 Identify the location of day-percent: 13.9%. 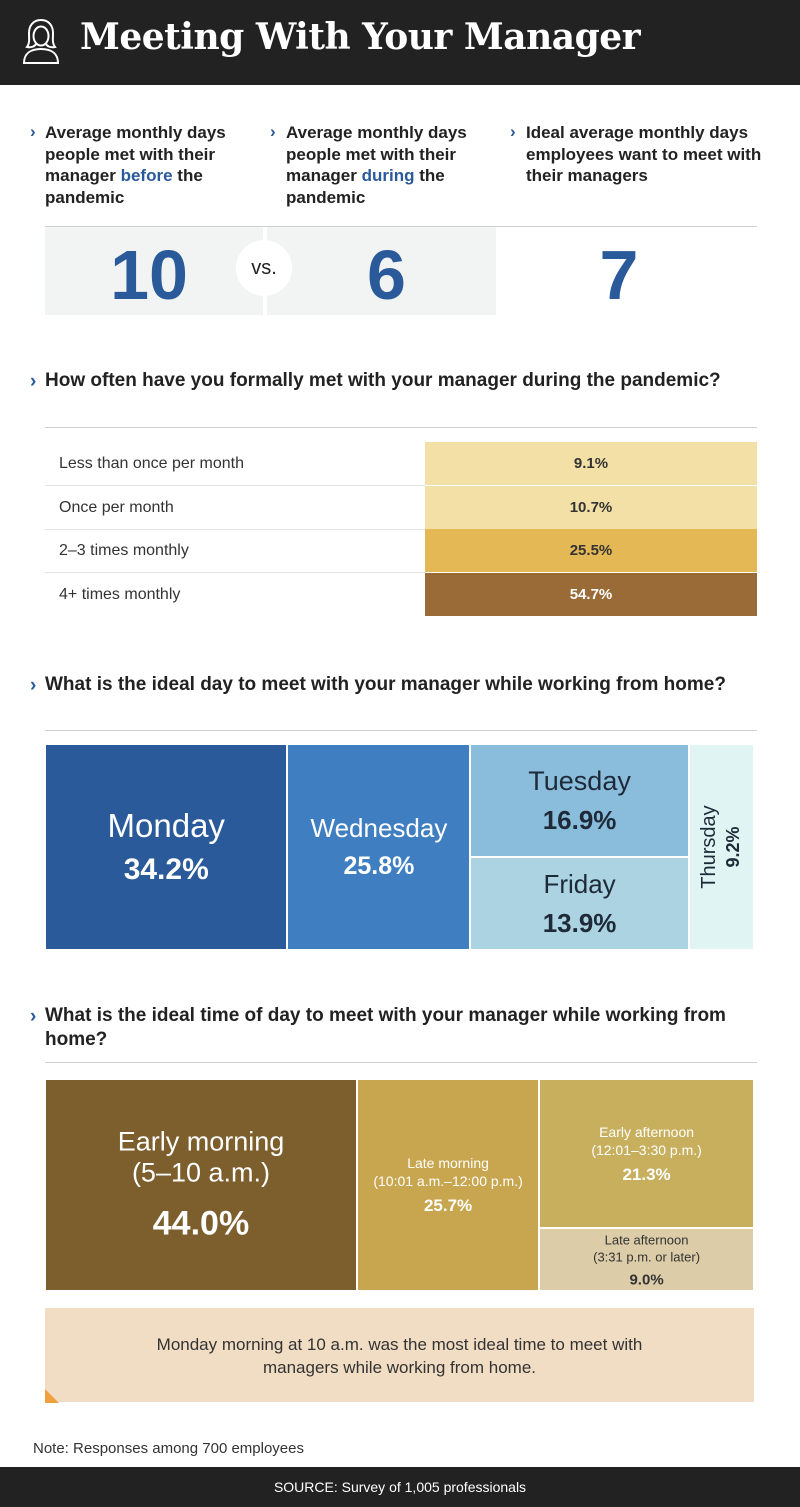
(579, 922).